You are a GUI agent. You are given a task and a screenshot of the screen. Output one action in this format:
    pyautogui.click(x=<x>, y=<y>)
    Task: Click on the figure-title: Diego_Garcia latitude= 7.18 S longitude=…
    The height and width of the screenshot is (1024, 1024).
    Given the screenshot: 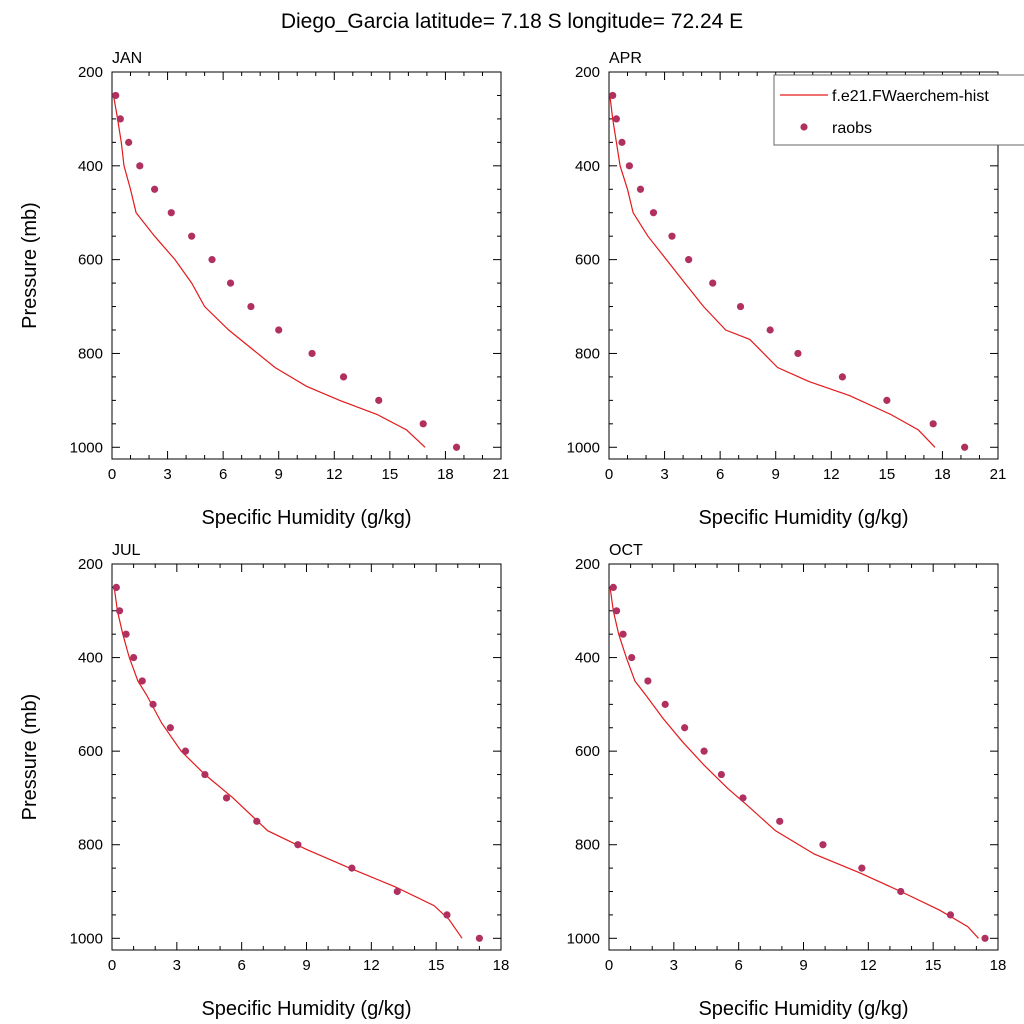 What is the action you would take?
    pyautogui.click(x=512, y=21)
    